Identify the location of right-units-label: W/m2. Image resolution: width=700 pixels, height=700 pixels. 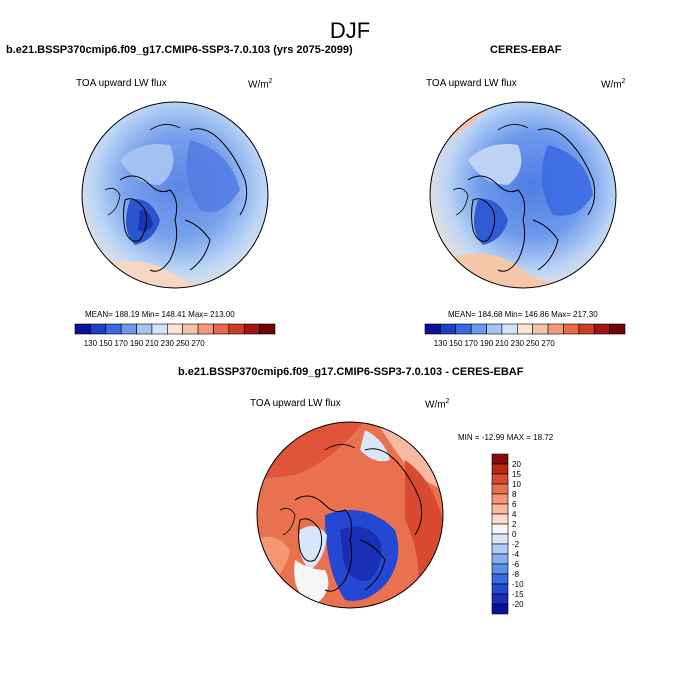
(613, 84).